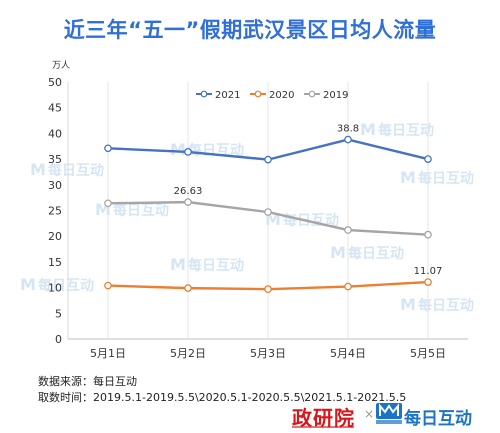  Describe the element at coordinates (58, 313) in the screenshot. I see `y-tick-label: 5` at that location.